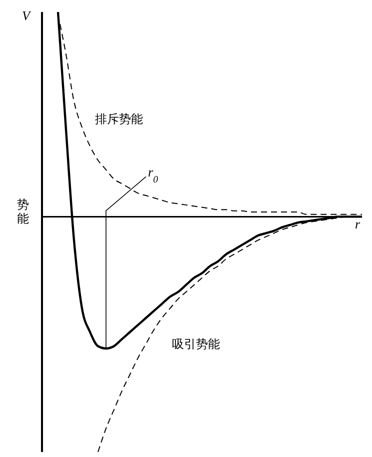 The image size is (372, 457). What do you see at coordinates (119, 119) in the screenshot?
I see `series-label: 排斥势能` at bounding box center [119, 119].